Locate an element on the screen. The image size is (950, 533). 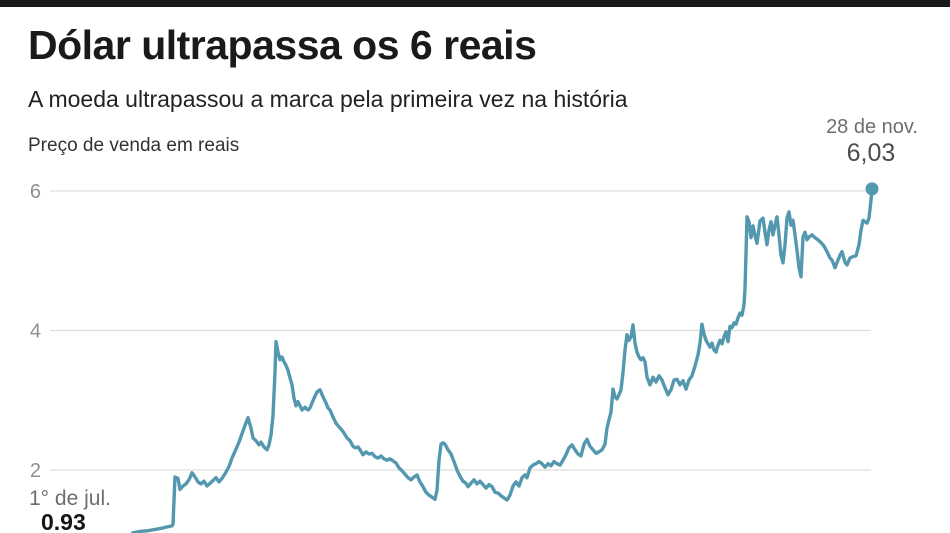
y-axis-tick-label: 2 is located at coordinates (35, 471).